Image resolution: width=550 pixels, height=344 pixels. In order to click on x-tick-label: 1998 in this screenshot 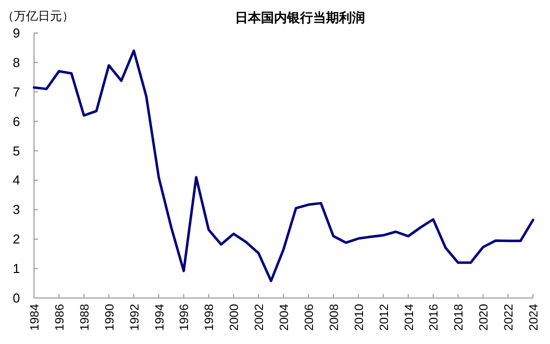, I will do `click(209, 317)`.